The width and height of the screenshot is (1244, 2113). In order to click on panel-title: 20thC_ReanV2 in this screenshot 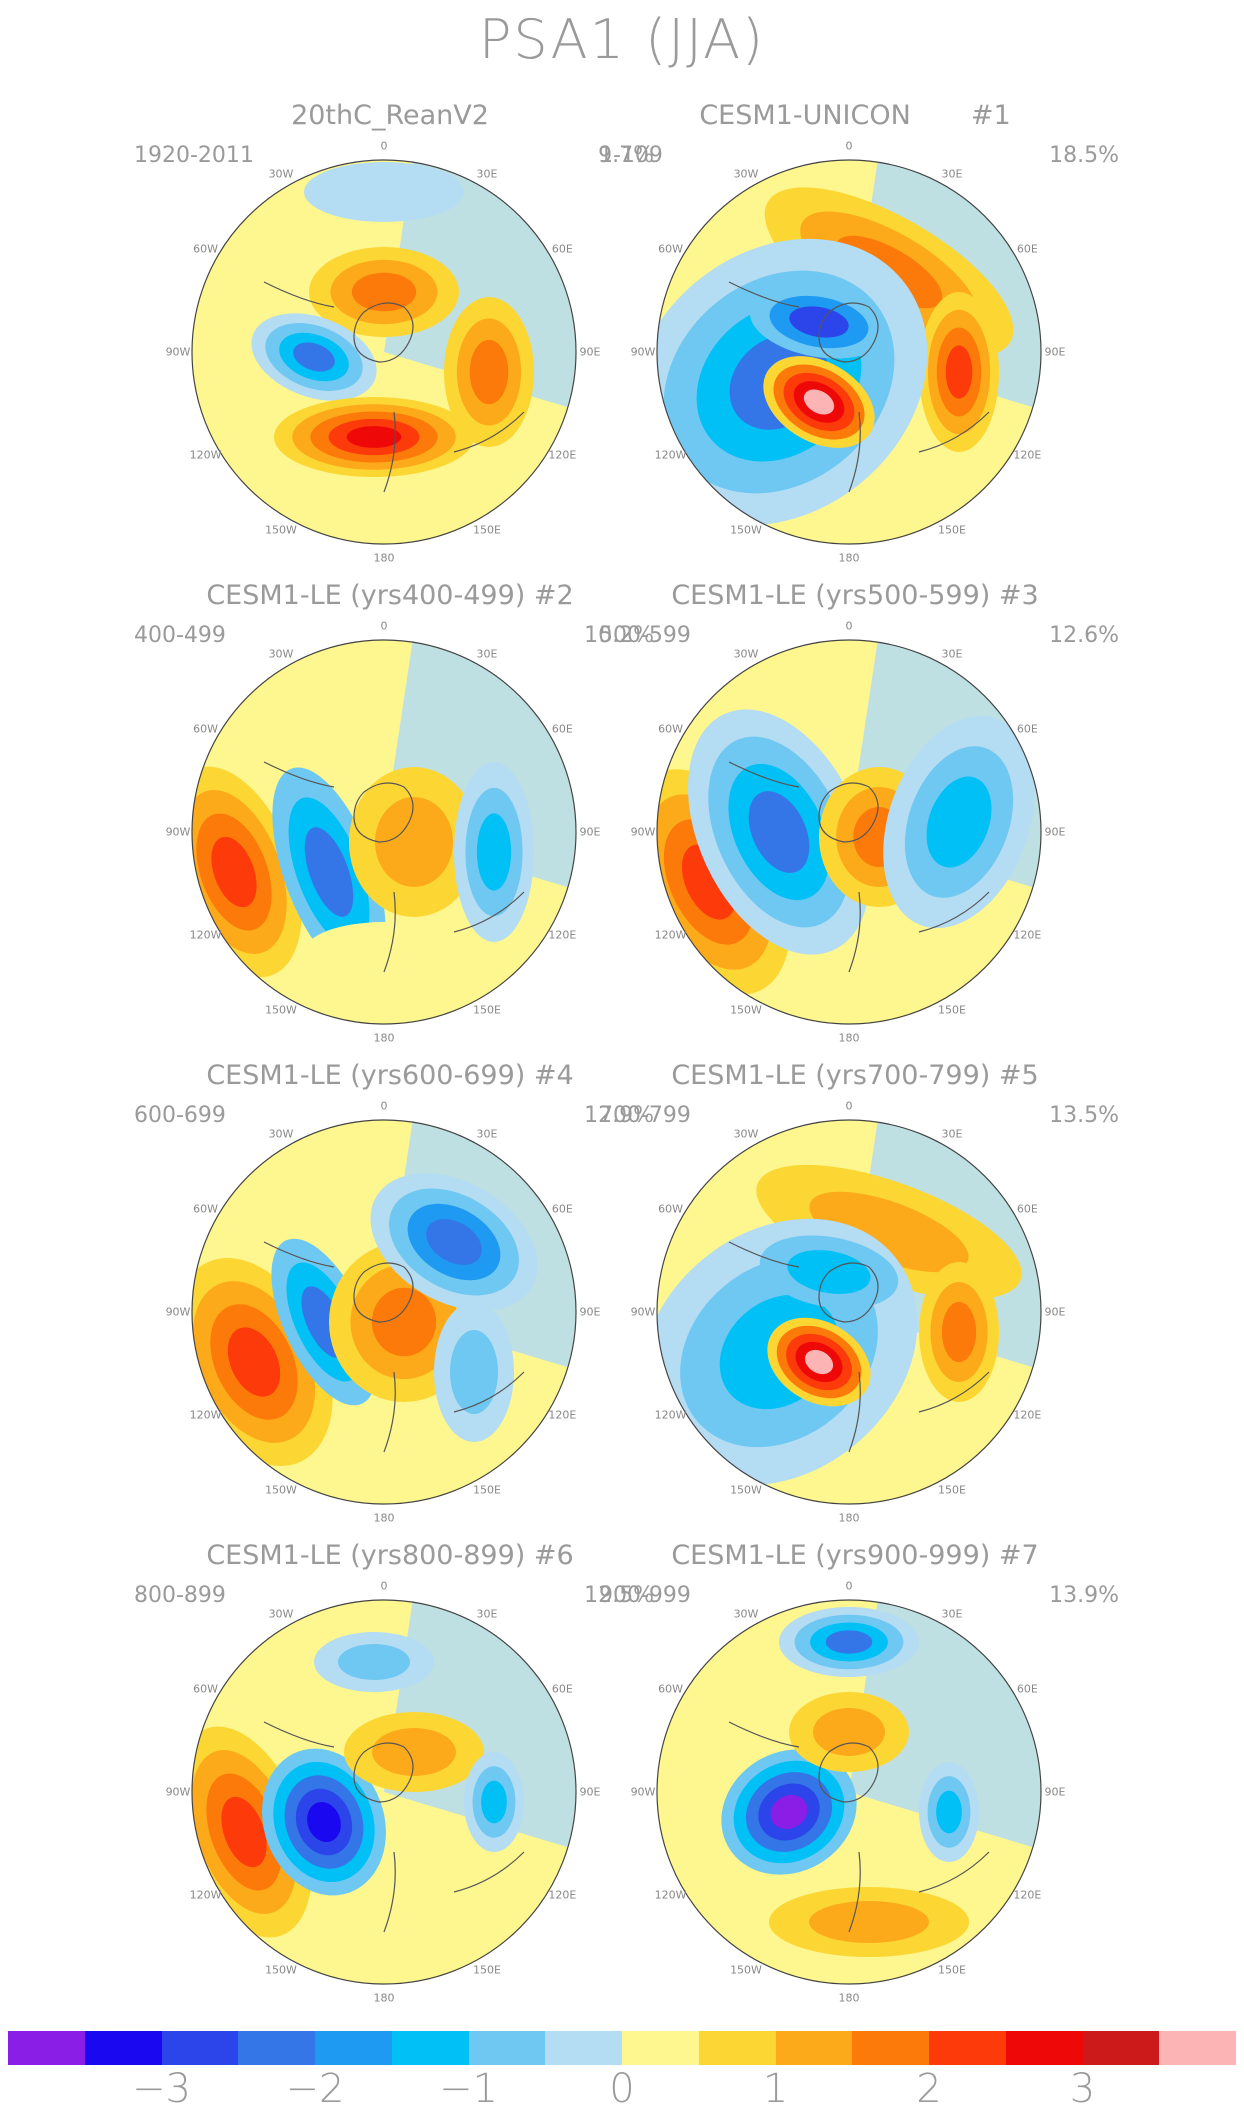, I will do `click(390, 115)`.